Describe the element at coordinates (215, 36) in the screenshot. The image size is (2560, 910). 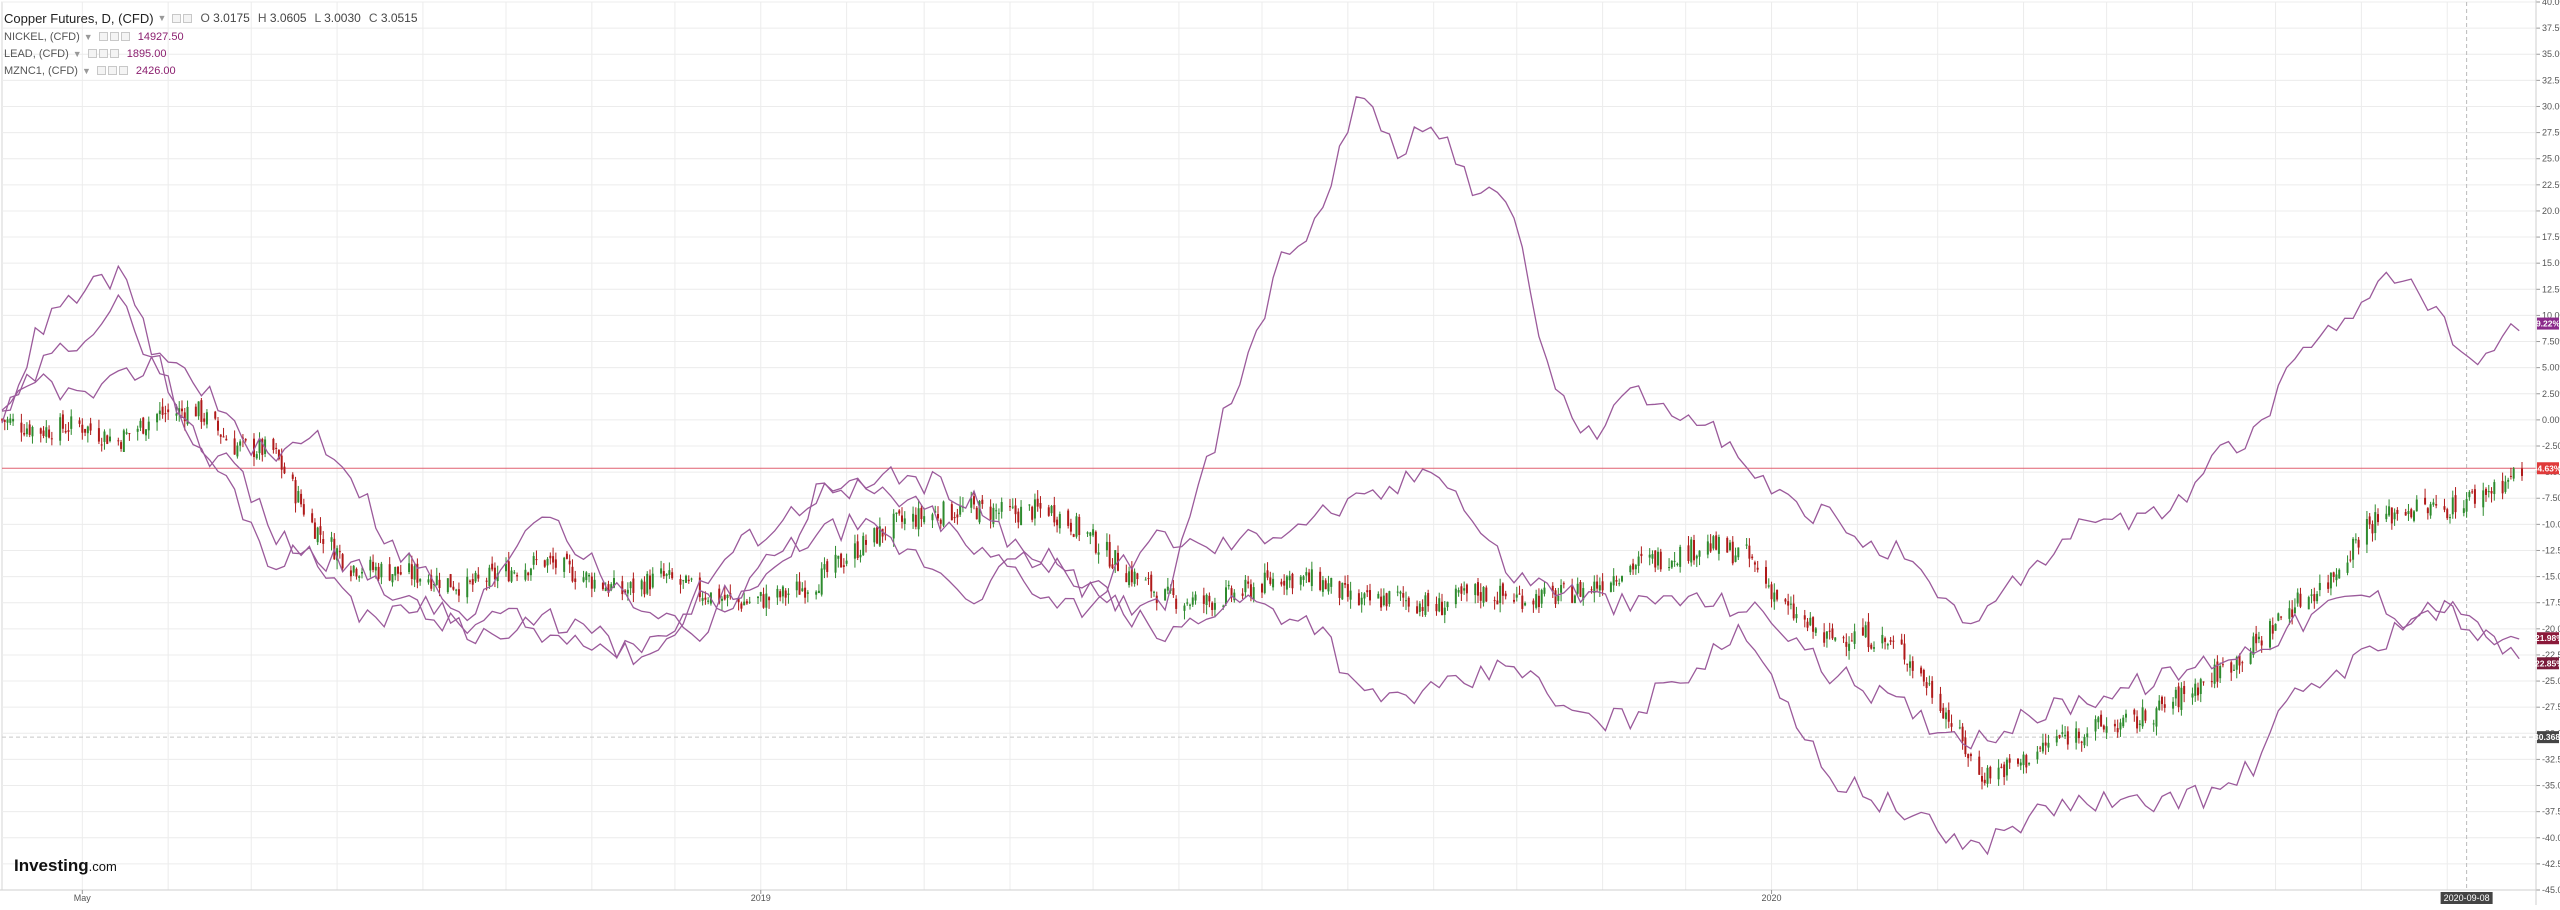
I see `legend-nickel: NICKEL, (CFD) ▼ 14927.50` at that location.